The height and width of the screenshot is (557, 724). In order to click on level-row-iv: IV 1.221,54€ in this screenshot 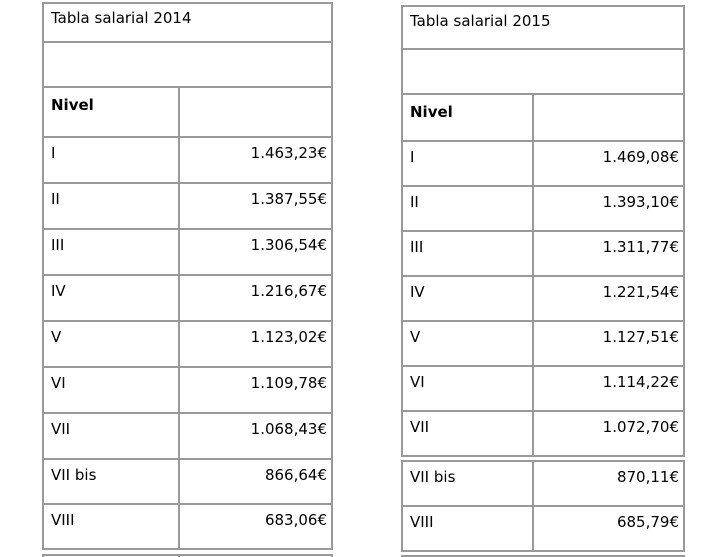, I will do `click(543, 298)`.